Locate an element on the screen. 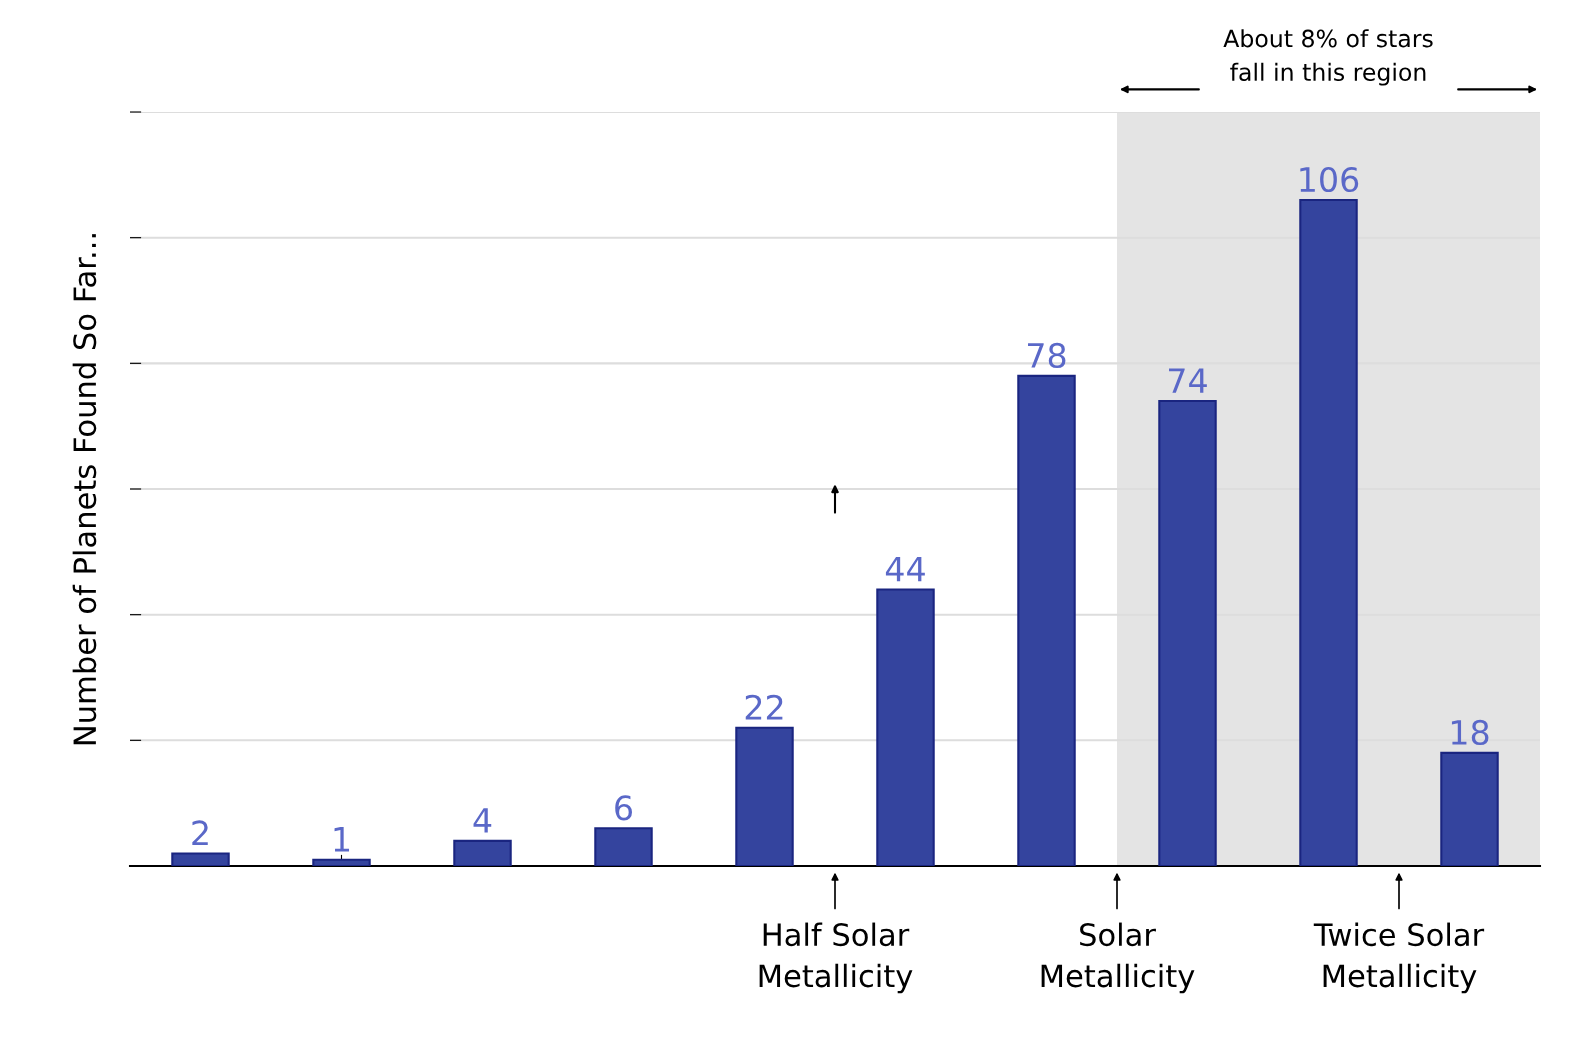 The height and width of the screenshot is (1064, 1594). text: Twice Solar Metallicity is located at coordinates (1399, 958).